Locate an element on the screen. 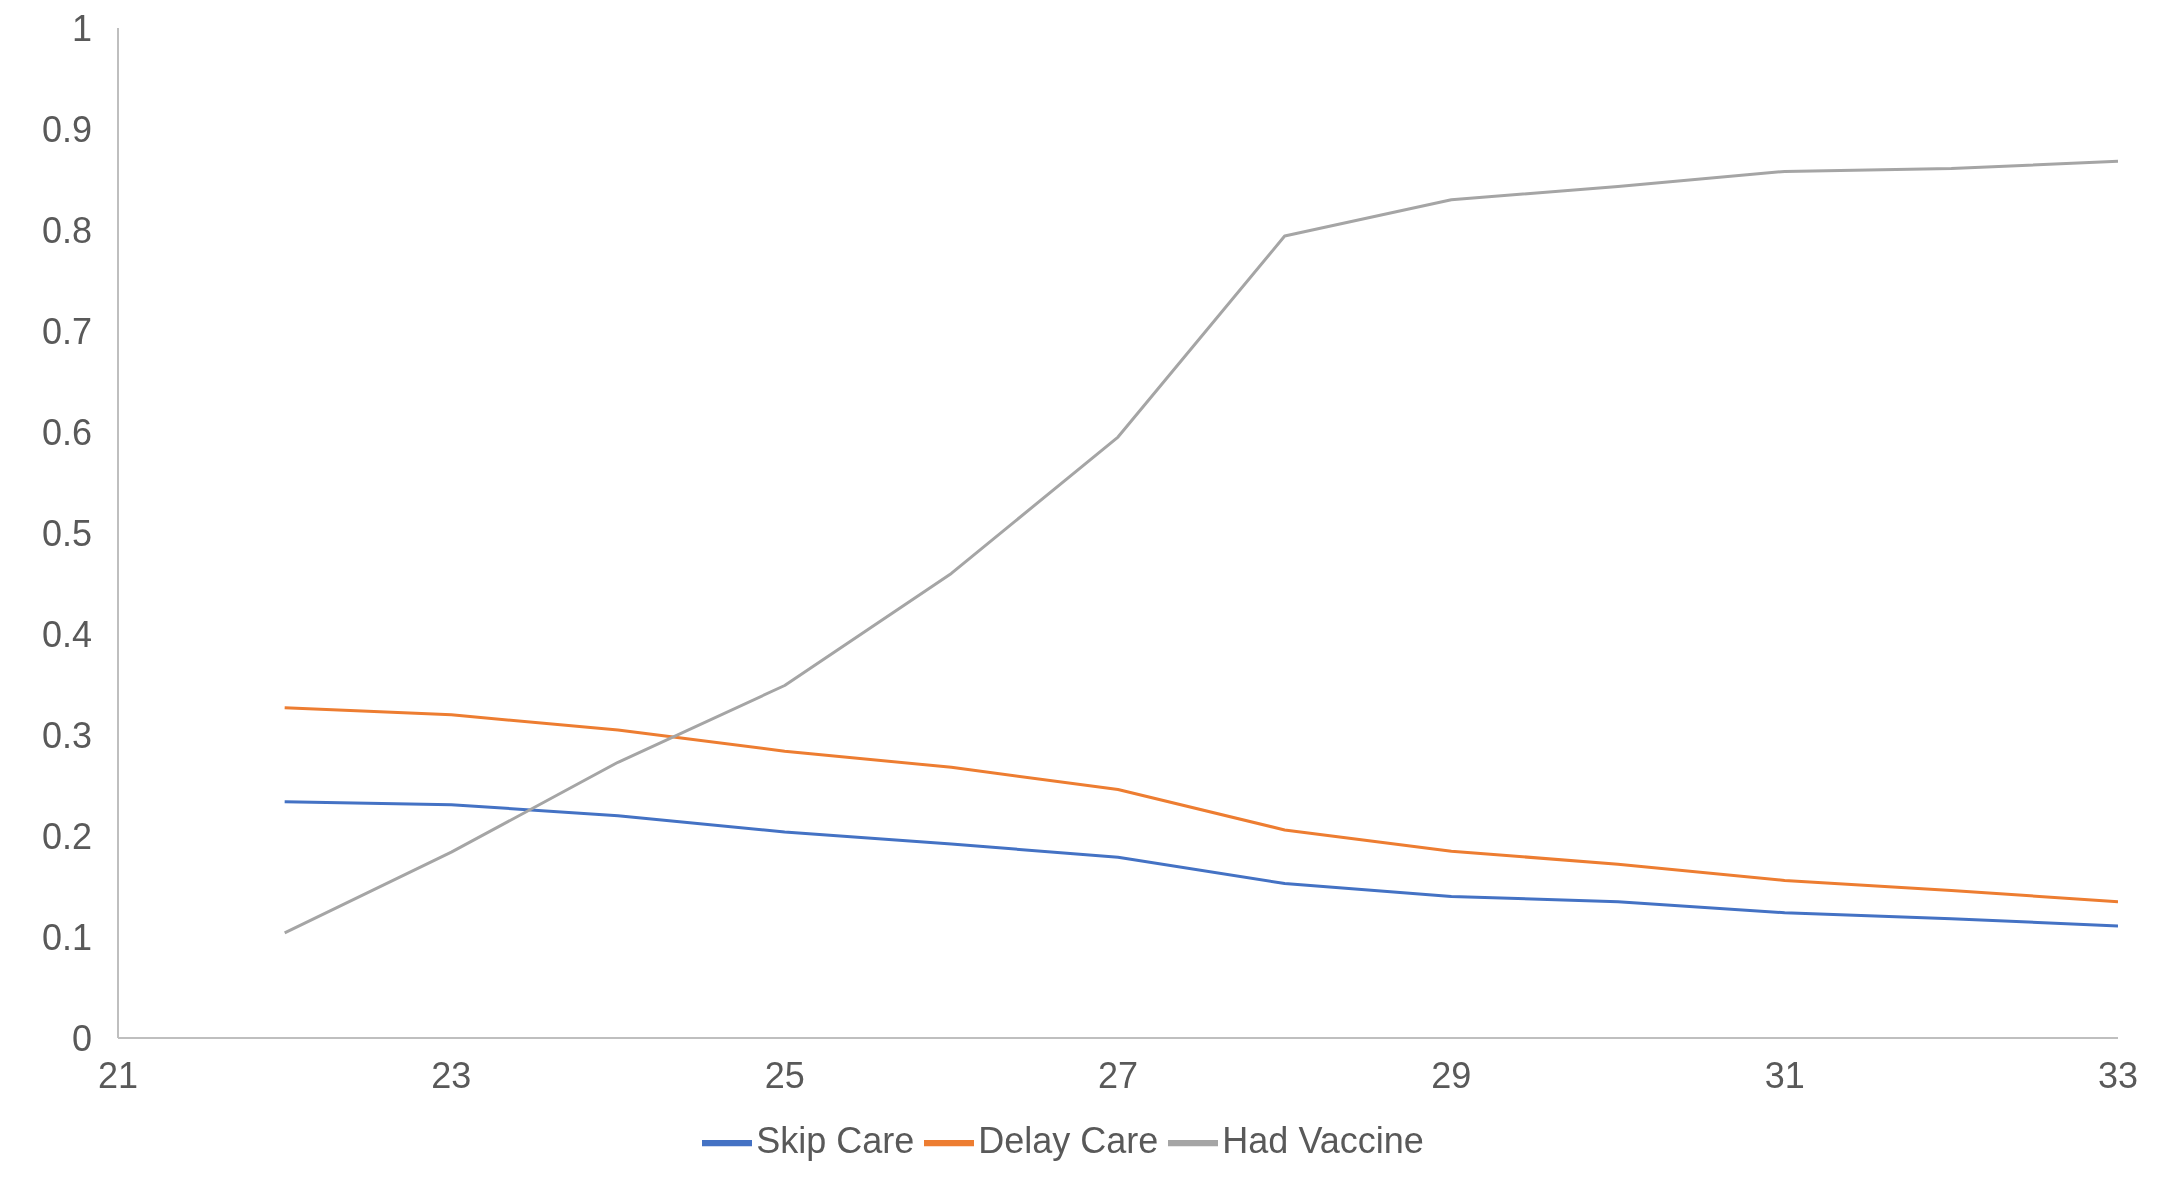 The image size is (2174, 1190). y-tick-label: 0.1 is located at coordinates (66, 937).